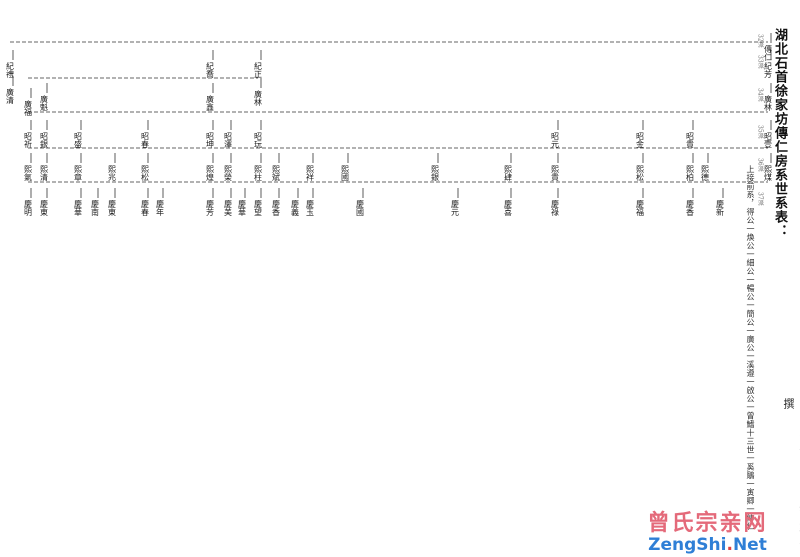 The width and height of the screenshot is (800, 557). What do you see at coordinates (768, 140) in the screenshot?
I see `lineage-node: 昭壹` at bounding box center [768, 140].